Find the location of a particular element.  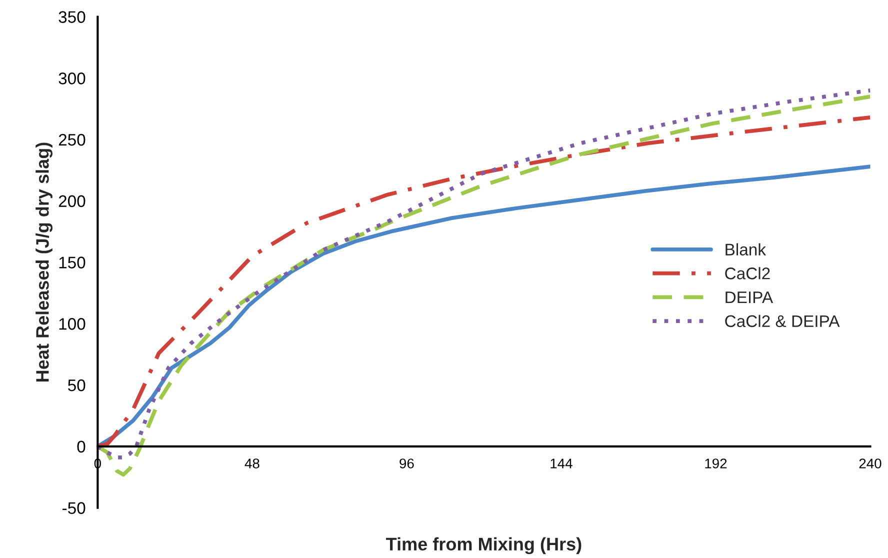

y-tick-label: 150 is located at coordinates (72, 262).